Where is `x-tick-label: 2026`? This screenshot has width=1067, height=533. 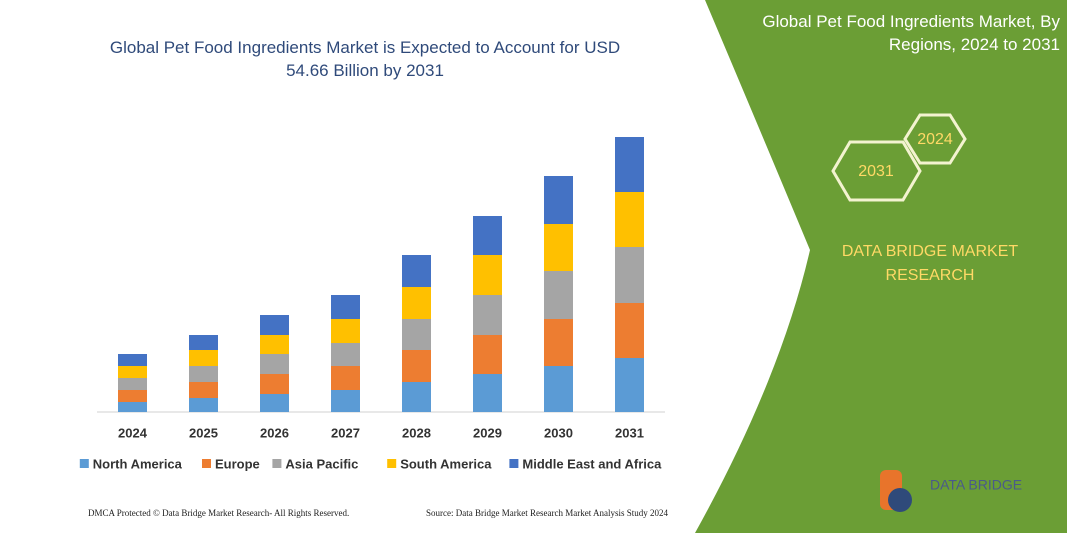
x-tick-label: 2026 is located at coordinates (274, 432).